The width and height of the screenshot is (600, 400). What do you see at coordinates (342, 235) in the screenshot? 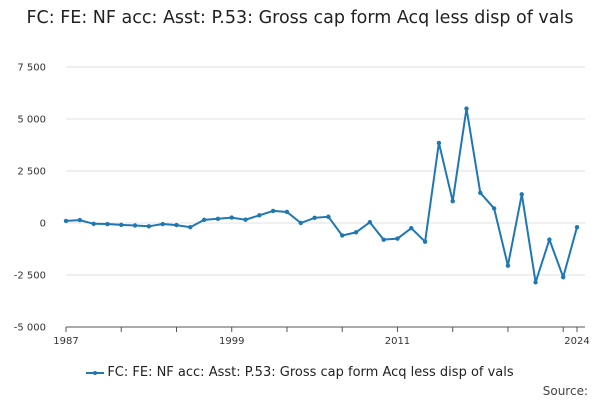
I see `data-point-2007` at bounding box center [342, 235].